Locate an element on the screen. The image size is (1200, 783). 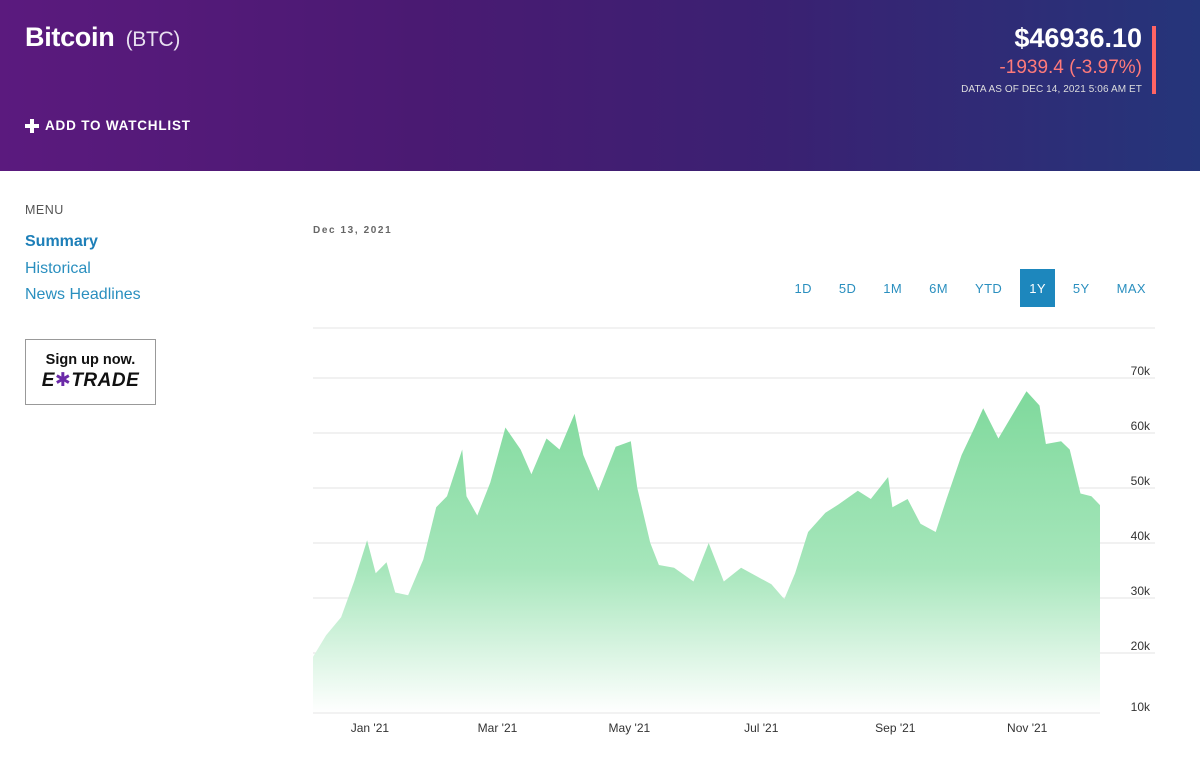
data-timestamp: DATA AS OF DEC 14, 2021 5:06 AM ET is located at coordinates (1051, 89).